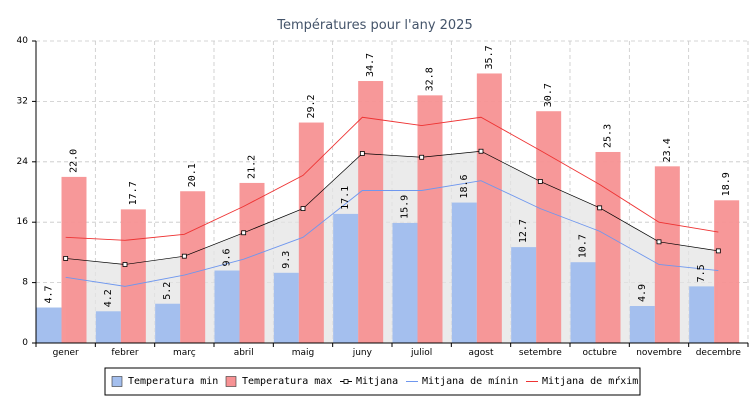 This screenshot has height=400, width=750. Describe the element at coordinates (481, 353) in the screenshot. I see `x-tick-label-agost: agost` at that location.